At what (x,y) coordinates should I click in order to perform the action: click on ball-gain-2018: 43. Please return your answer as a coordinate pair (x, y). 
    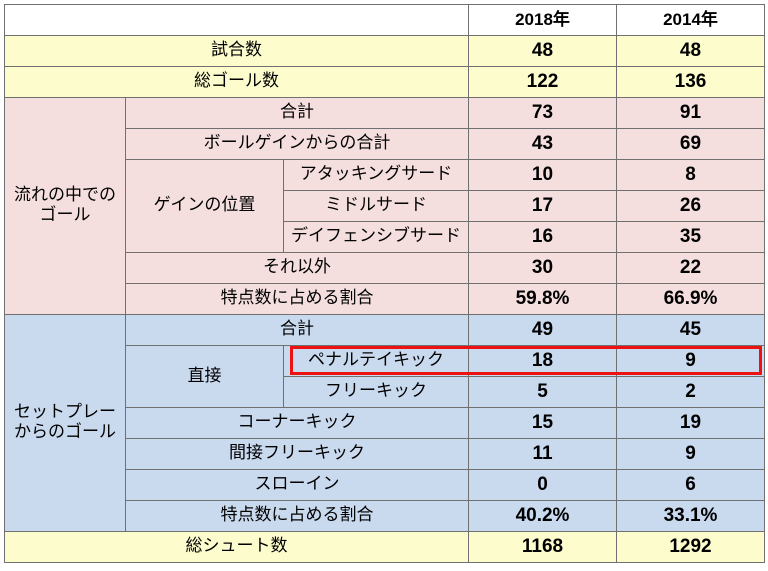
    Looking at the image, I should click on (542, 144).